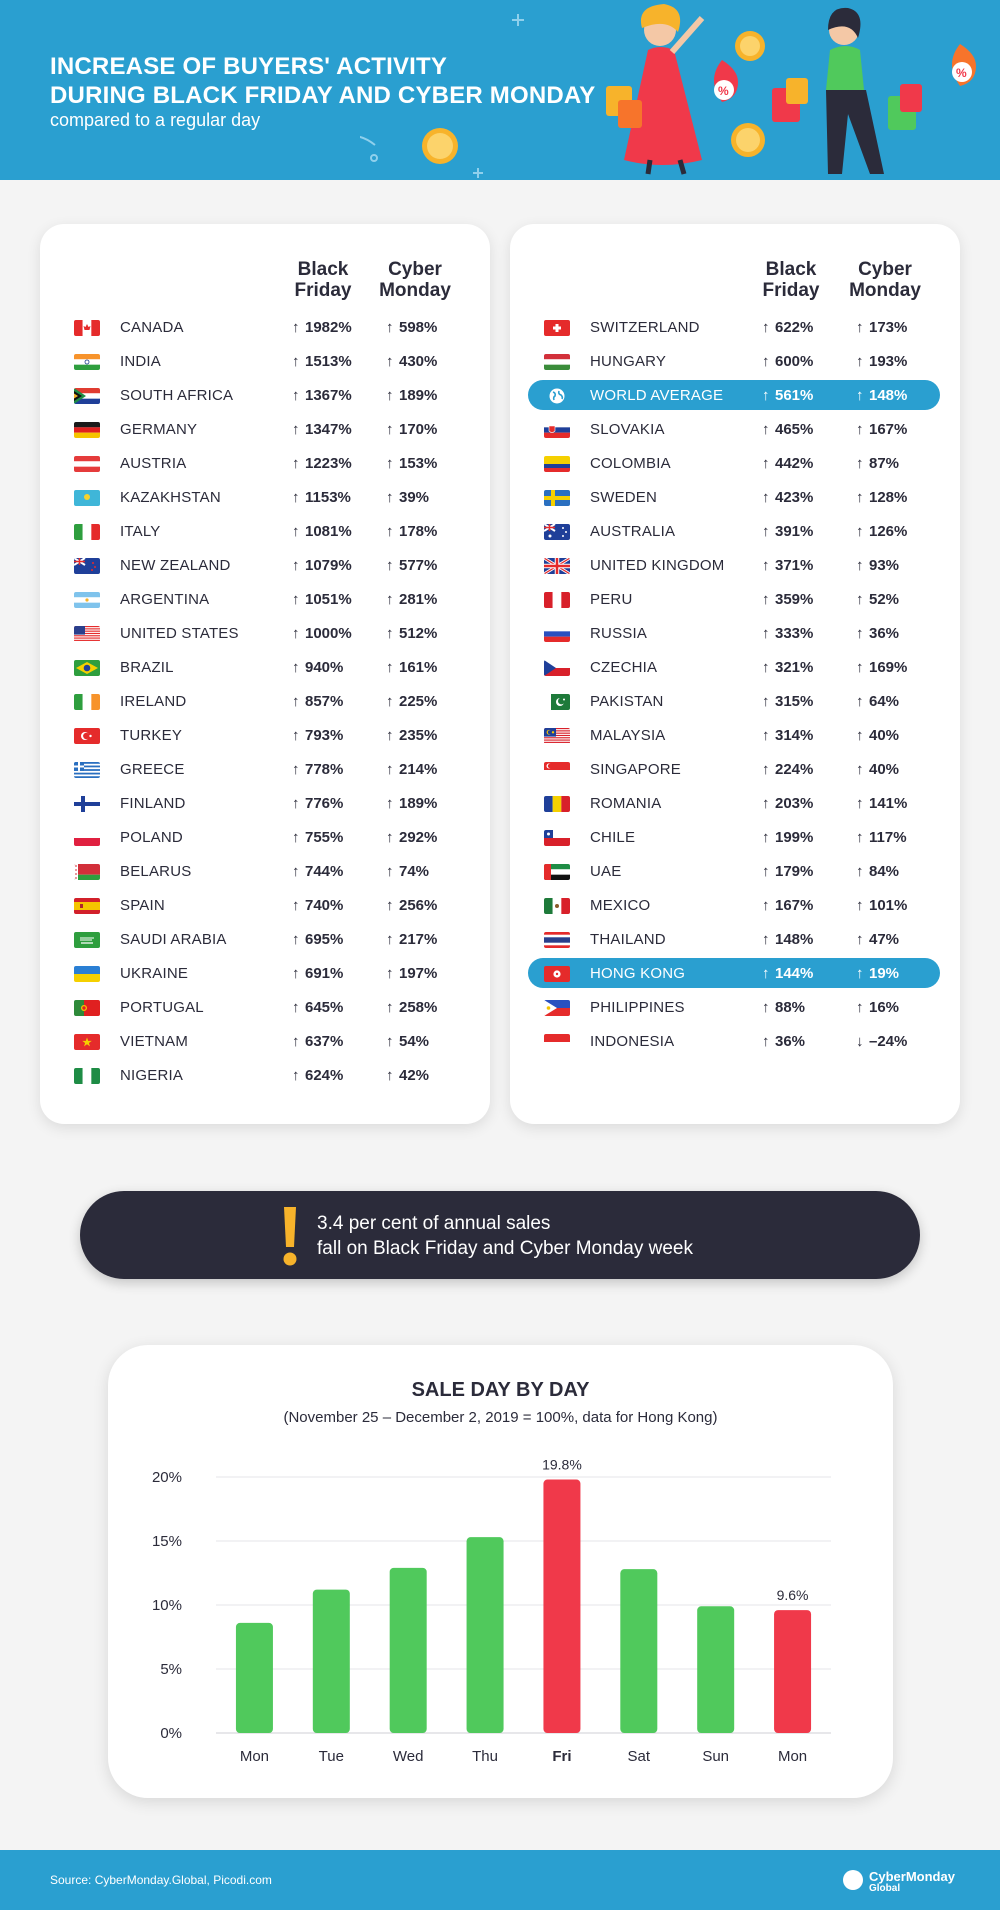 The width and height of the screenshot is (1000, 1910). Describe the element at coordinates (87, 634) in the screenshot. I see `united-states-flag` at that location.